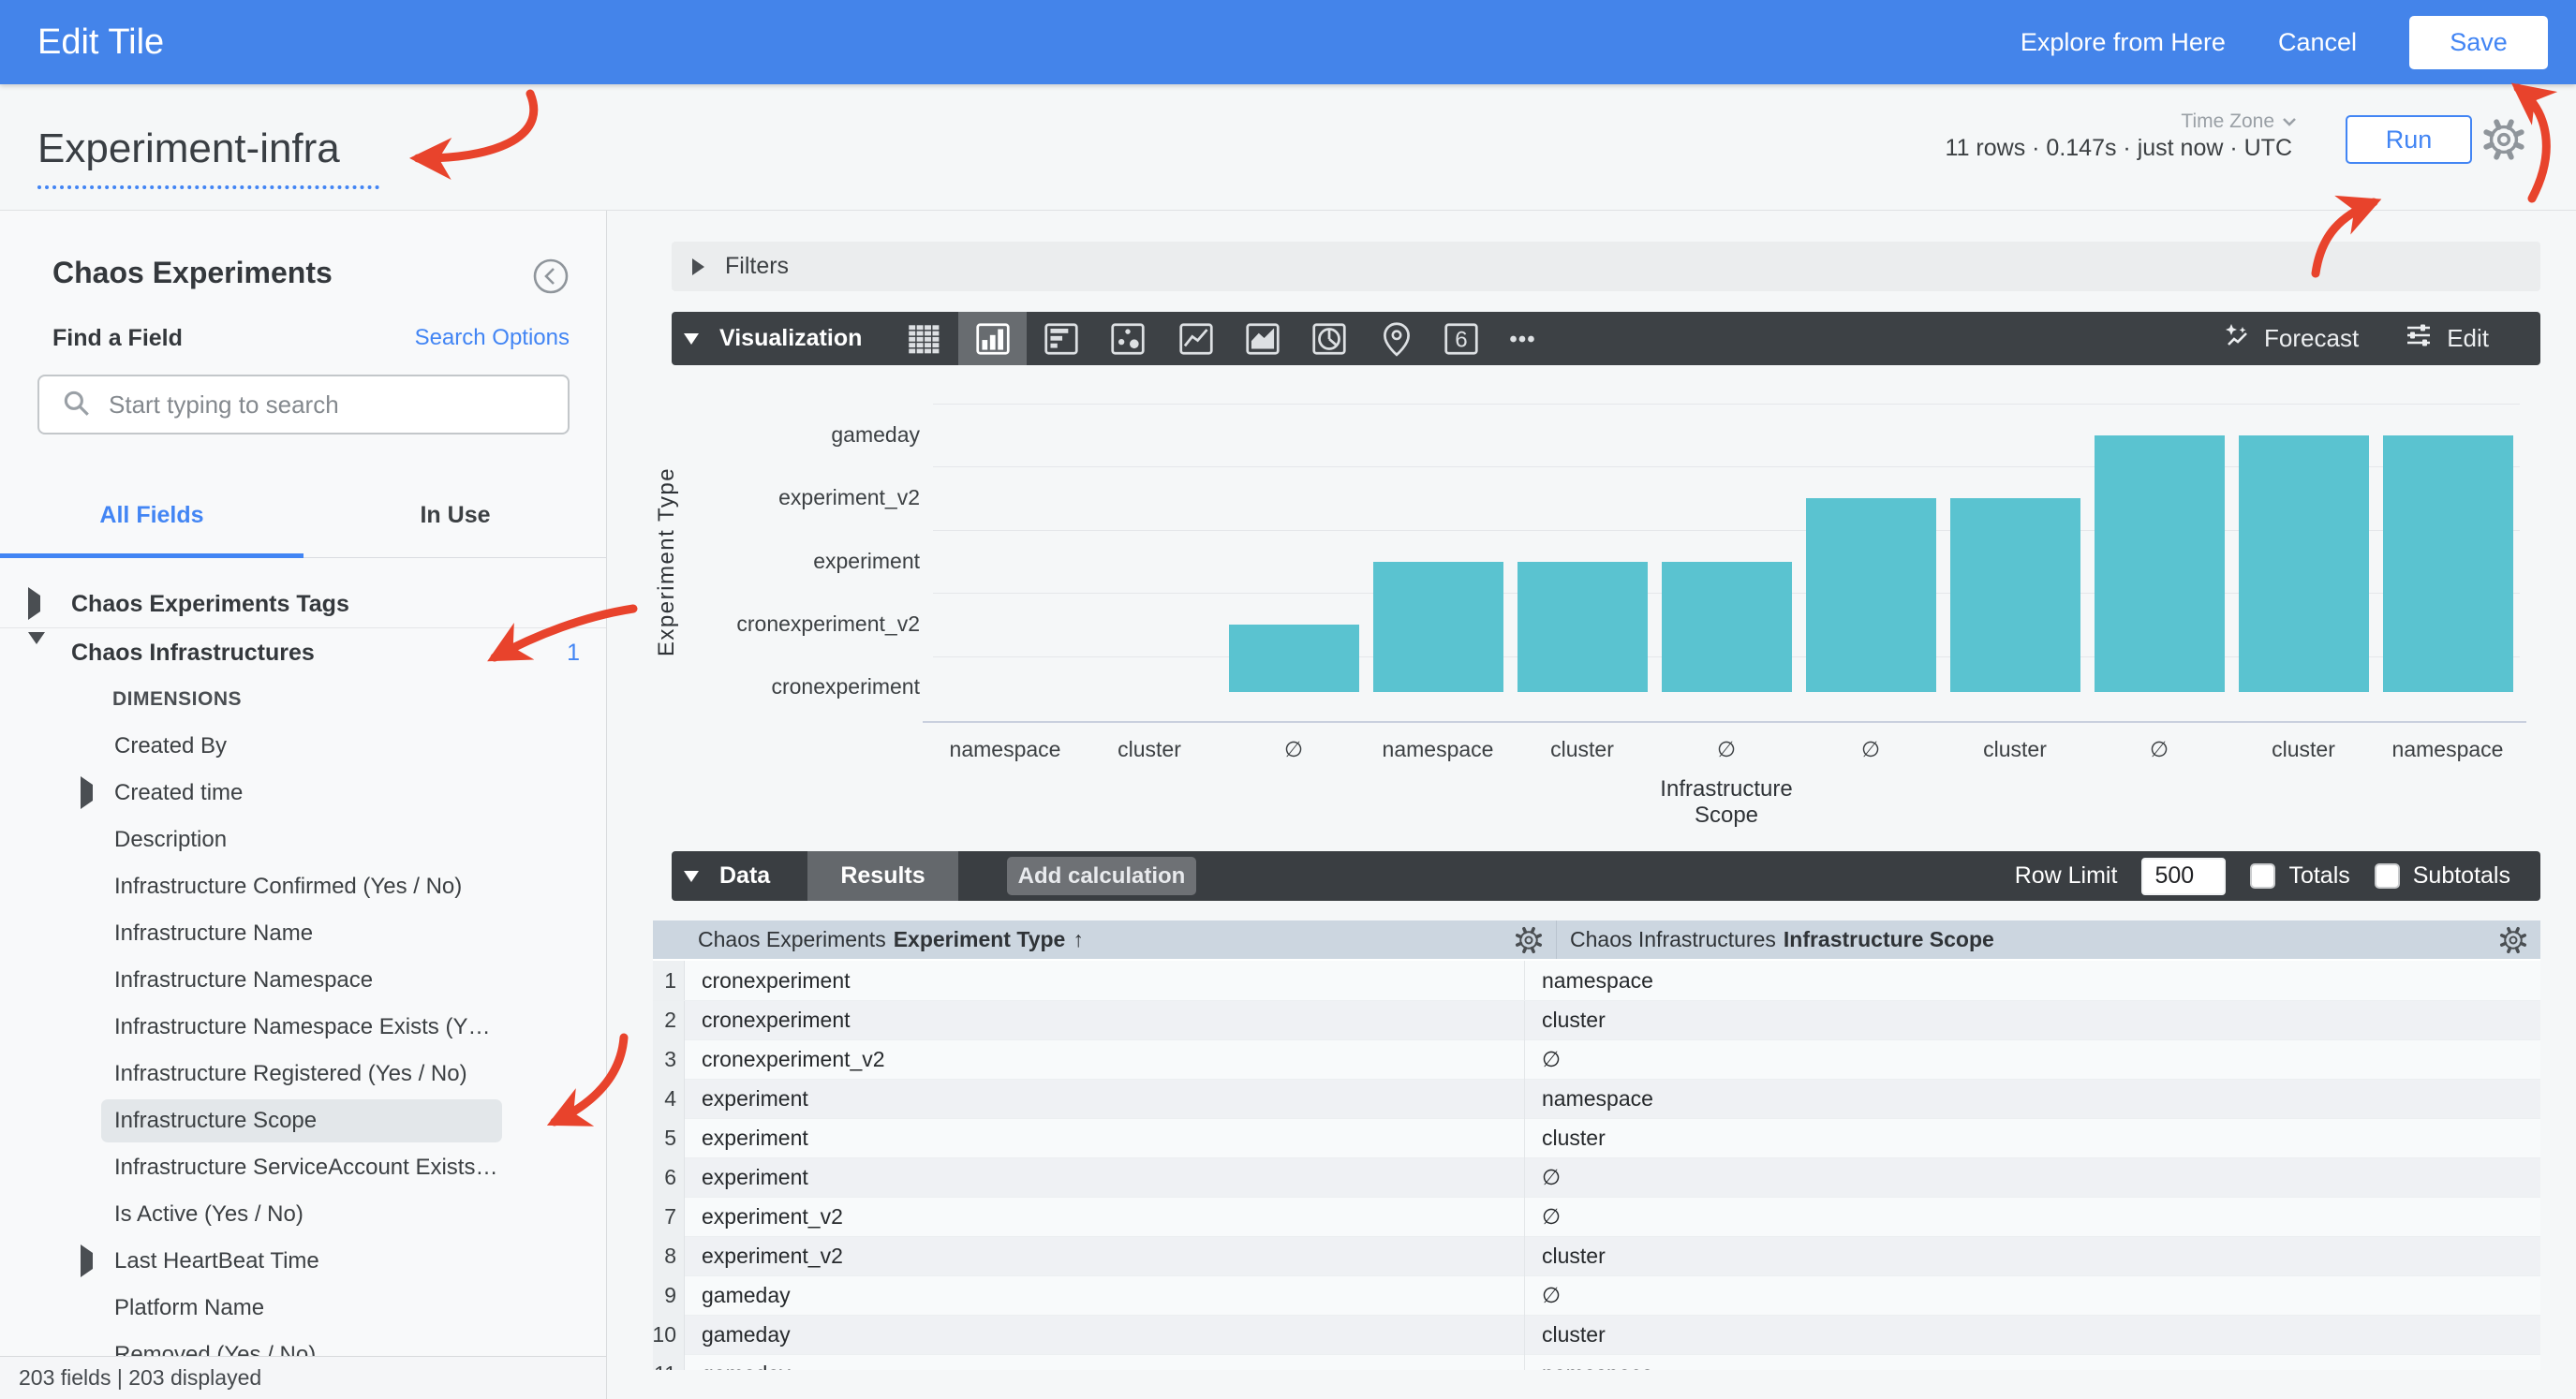  I want to click on explore-from-here-button: Explore from Here, so click(2123, 41).